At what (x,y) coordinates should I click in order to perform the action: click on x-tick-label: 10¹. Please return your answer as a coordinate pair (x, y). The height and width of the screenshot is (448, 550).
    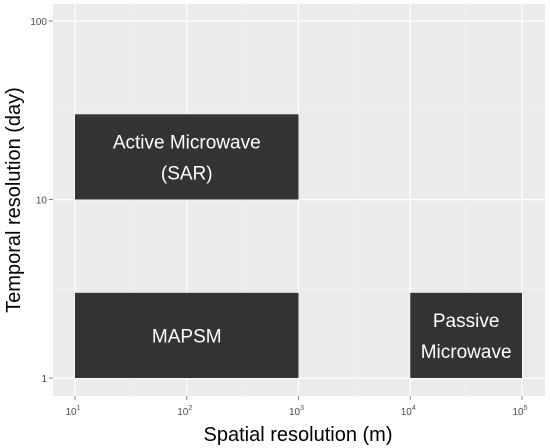
    Looking at the image, I should click on (72, 411).